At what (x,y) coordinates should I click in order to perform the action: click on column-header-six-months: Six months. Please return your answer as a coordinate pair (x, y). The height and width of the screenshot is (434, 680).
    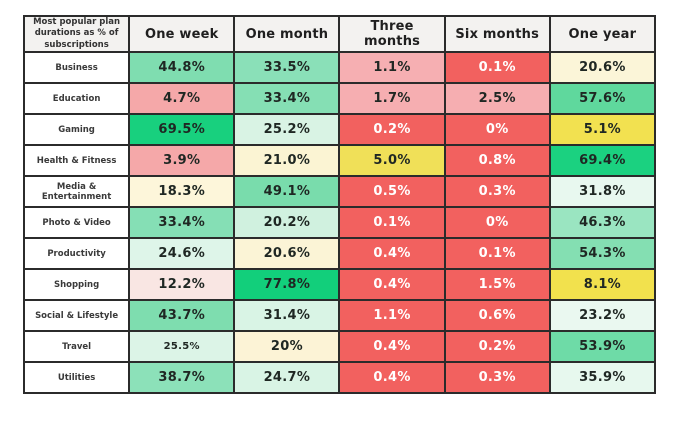
    Looking at the image, I should click on (497, 34).